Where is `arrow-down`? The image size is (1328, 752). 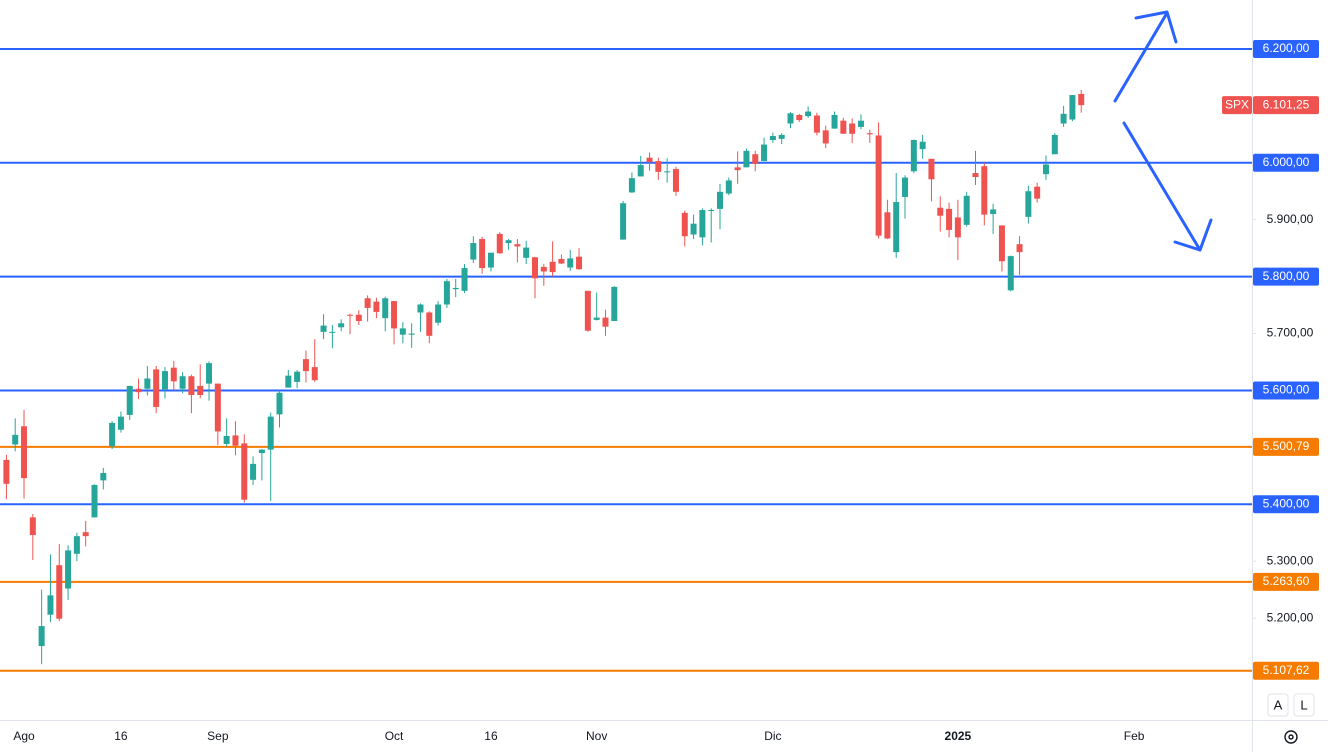
arrow-down is located at coordinates (1167, 186).